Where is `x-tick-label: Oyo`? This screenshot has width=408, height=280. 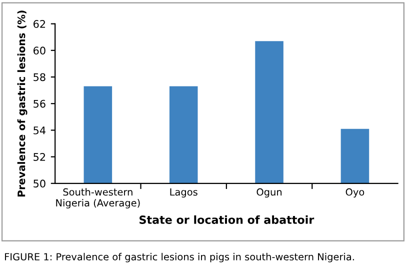 x-tick-label: Oyo is located at coordinates (355, 193).